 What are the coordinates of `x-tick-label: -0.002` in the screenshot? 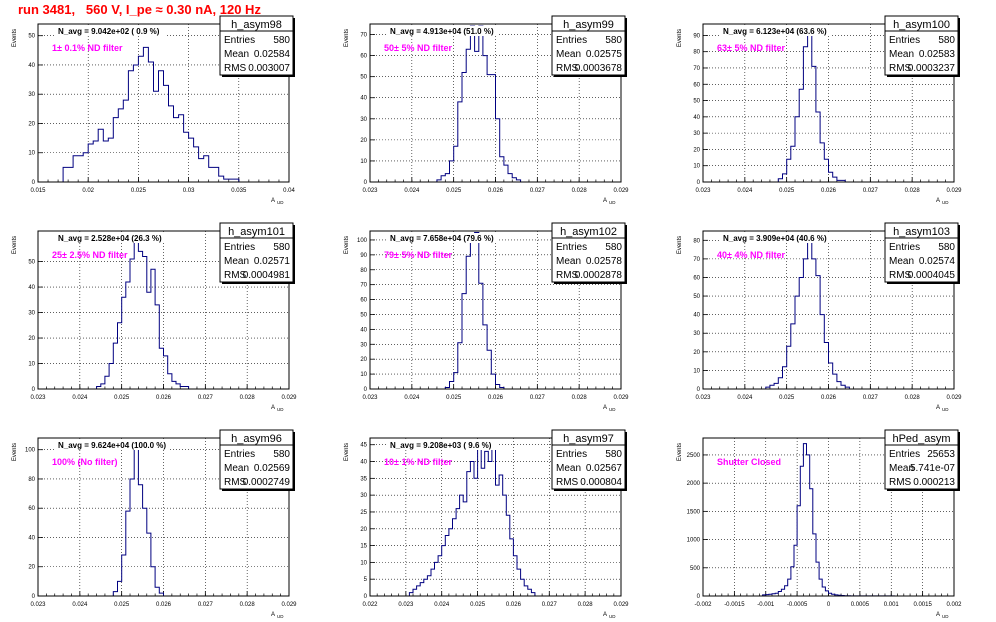 It's located at (703, 605).